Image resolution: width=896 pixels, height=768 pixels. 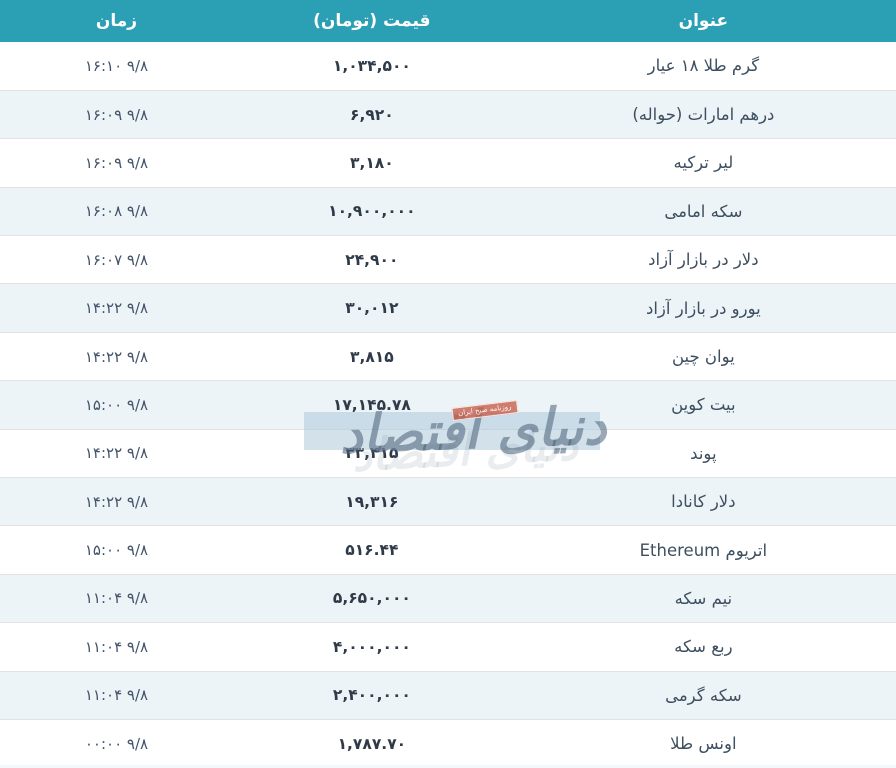 What do you see at coordinates (703, 212) in the screenshot?
I see `row-title: سکه امامی` at bounding box center [703, 212].